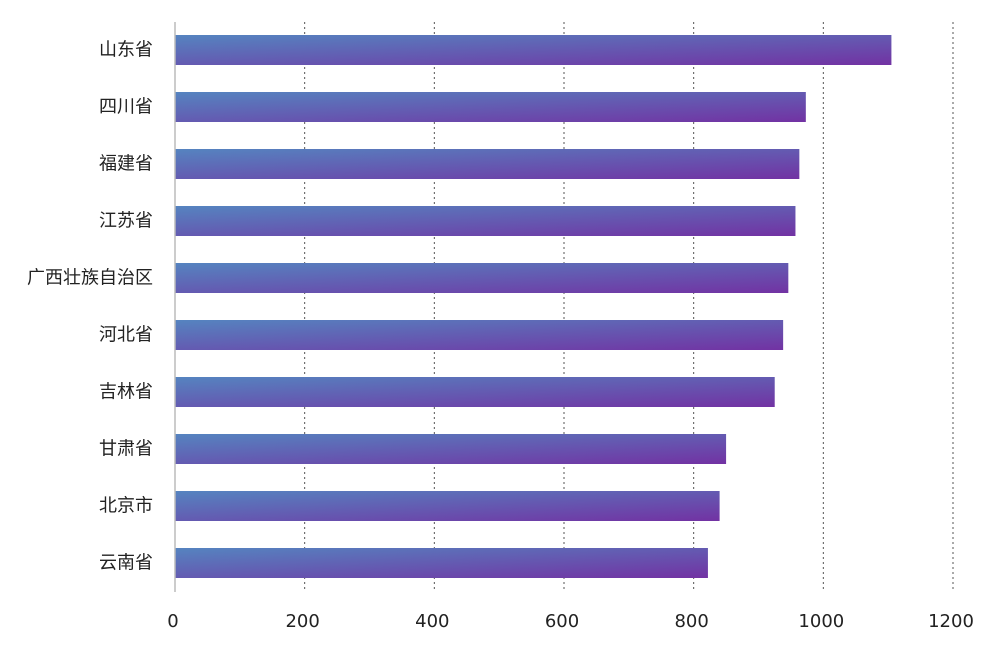 This screenshot has height=646, width=1000. What do you see at coordinates (432, 621) in the screenshot?
I see `x-tick-label: 400` at bounding box center [432, 621].